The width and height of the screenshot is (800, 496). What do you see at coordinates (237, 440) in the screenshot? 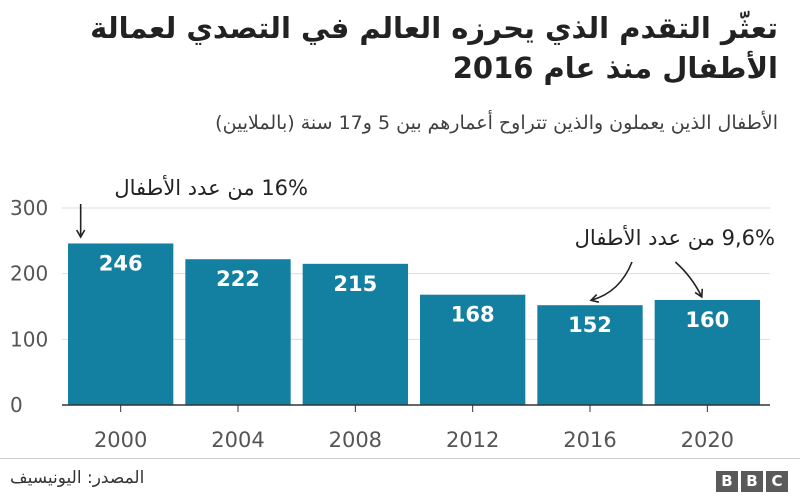
I see `x-tick-label: 2004` at bounding box center [237, 440].